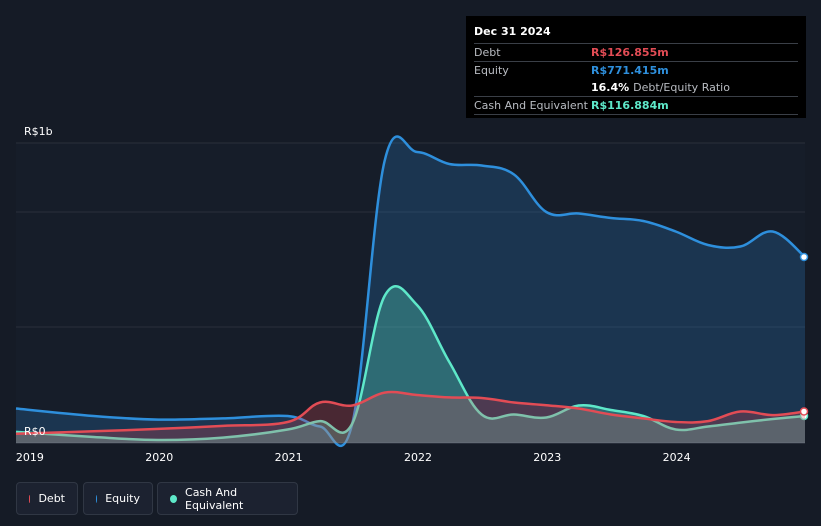 The width and height of the screenshot is (821, 526). Describe the element at coordinates (630, 52) in the screenshot. I see `tooltip-debt-value: R$126.855m` at that location.